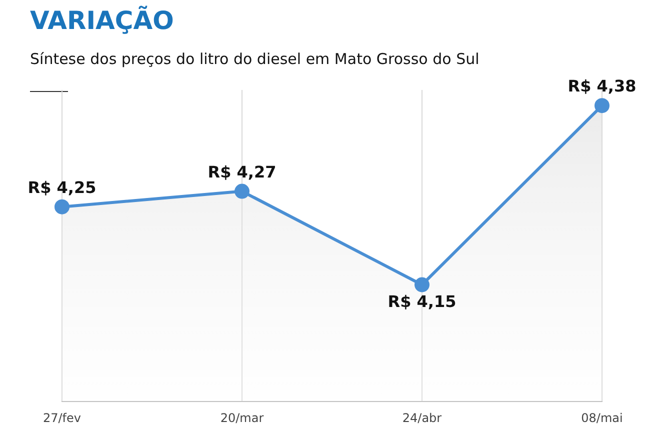 The width and height of the screenshot is (660, 440). I want to click on chart-title: VARIAÇÃO, so click(102, 20).